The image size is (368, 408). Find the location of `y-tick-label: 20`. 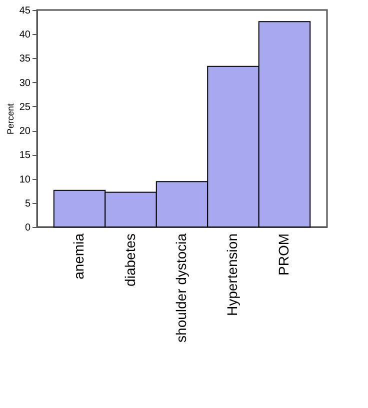

y-tick-label: 20 is located at coordinates (25, 132).